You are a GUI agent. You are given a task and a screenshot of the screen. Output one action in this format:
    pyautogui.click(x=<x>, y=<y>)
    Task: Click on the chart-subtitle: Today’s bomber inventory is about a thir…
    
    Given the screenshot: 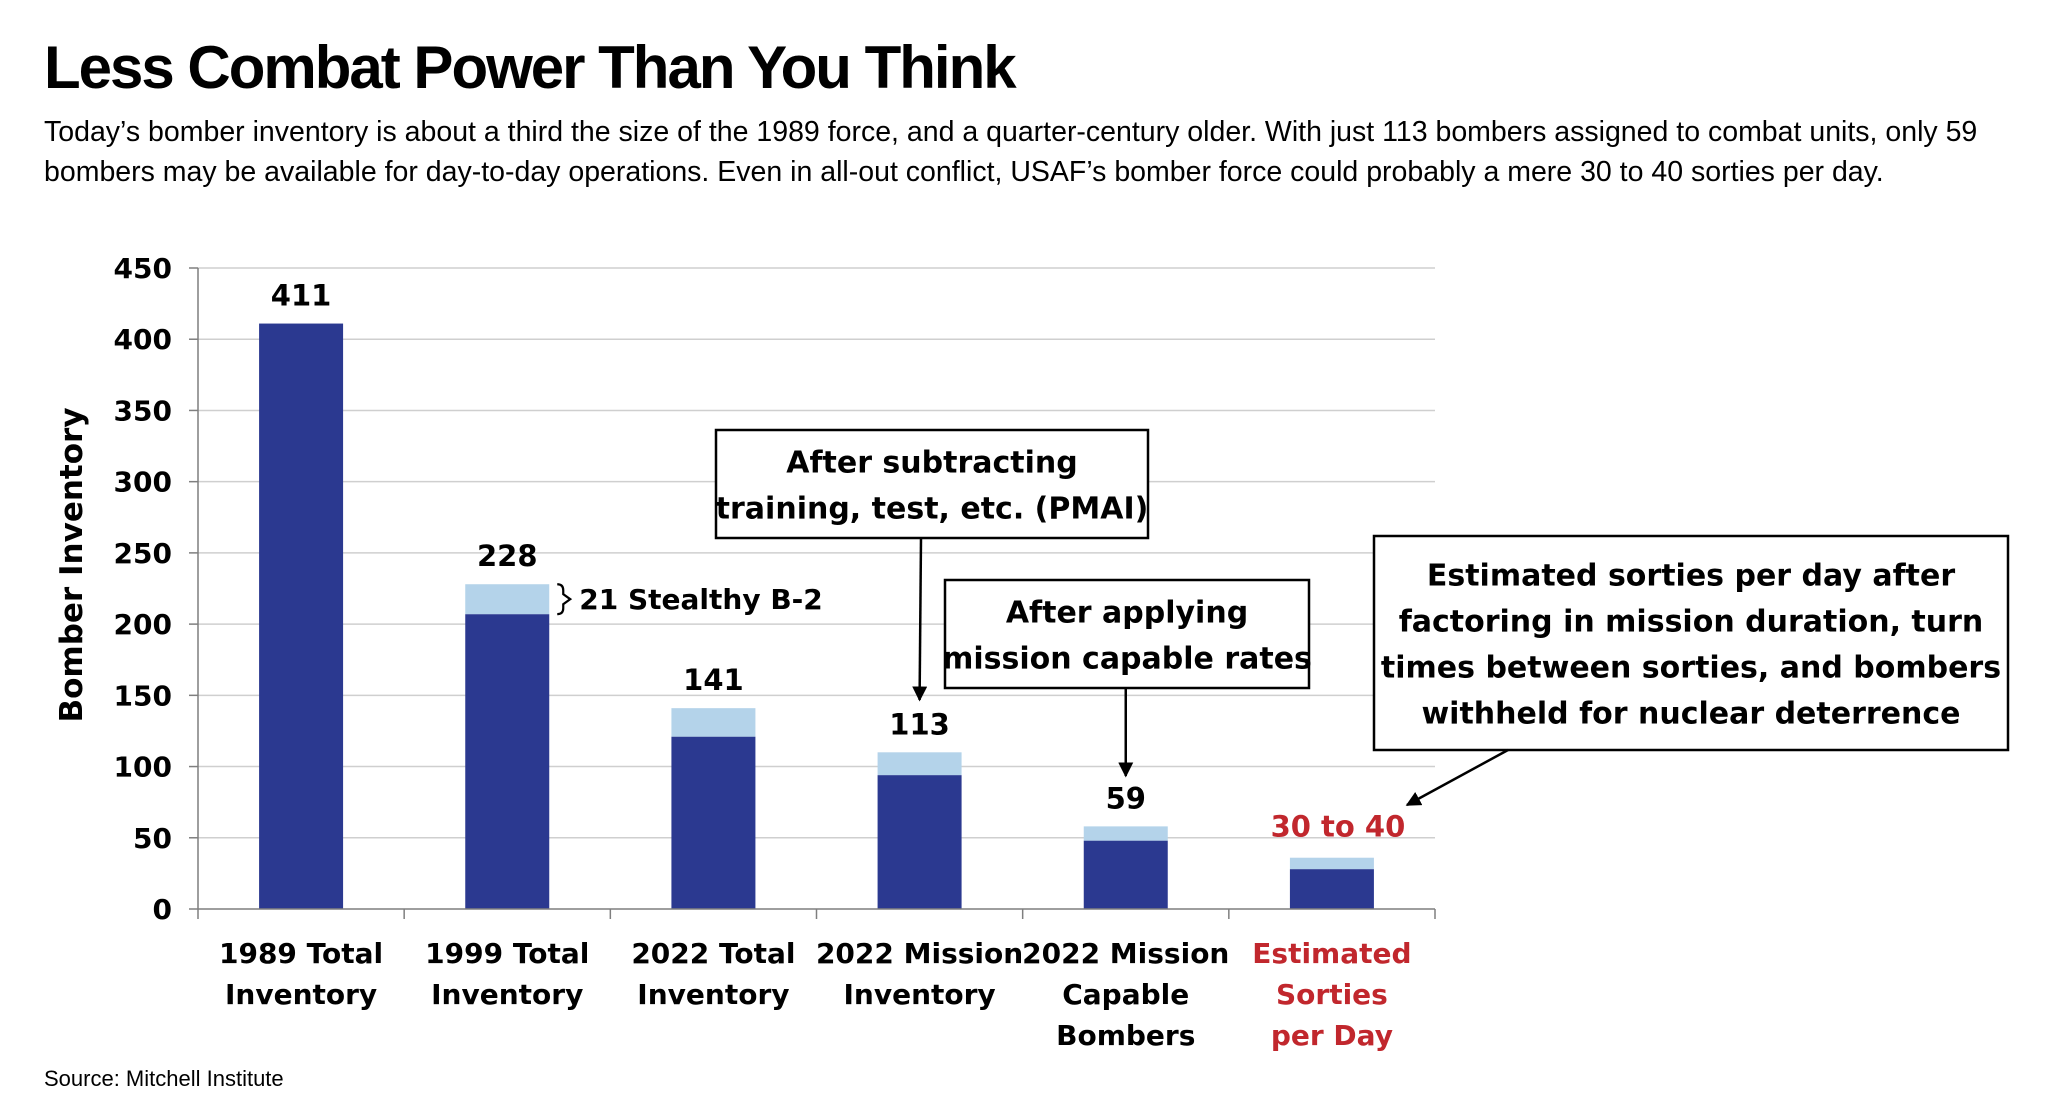 What is the action you would take?
    pyautogui.click(x=1011, y=152)
    